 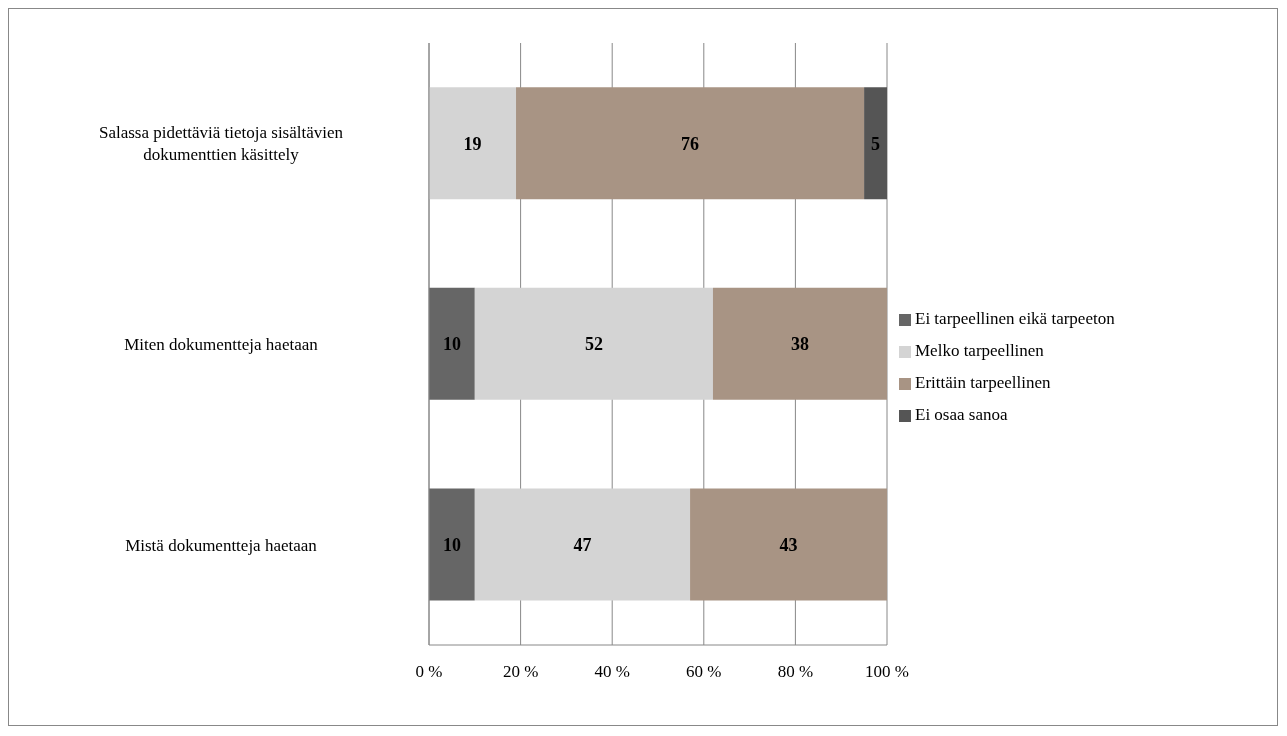 I want to click on data-label: 47, so click(x=582, y=544).